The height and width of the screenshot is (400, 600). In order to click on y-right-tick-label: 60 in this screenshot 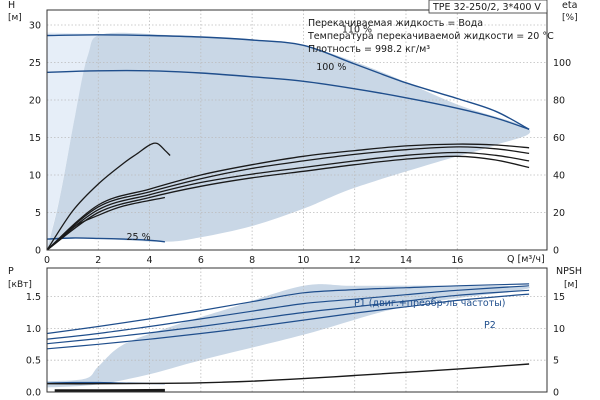, I will do `click(559, 138)`.